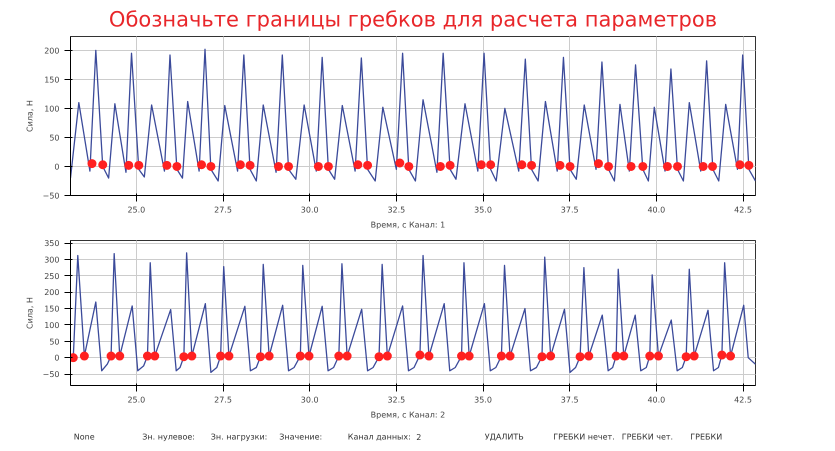 The width and height of the screenshot is (835, 451). I want to click on y-tick-label: 350, so click(52, 243).